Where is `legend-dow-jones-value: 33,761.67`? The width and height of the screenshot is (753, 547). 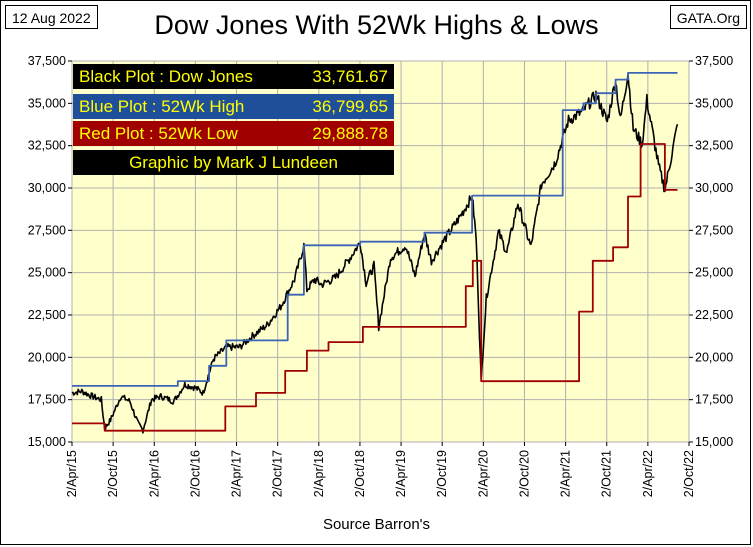 legend-dow-jones-value: 33,761.67 is located at coordinates (350, 76).